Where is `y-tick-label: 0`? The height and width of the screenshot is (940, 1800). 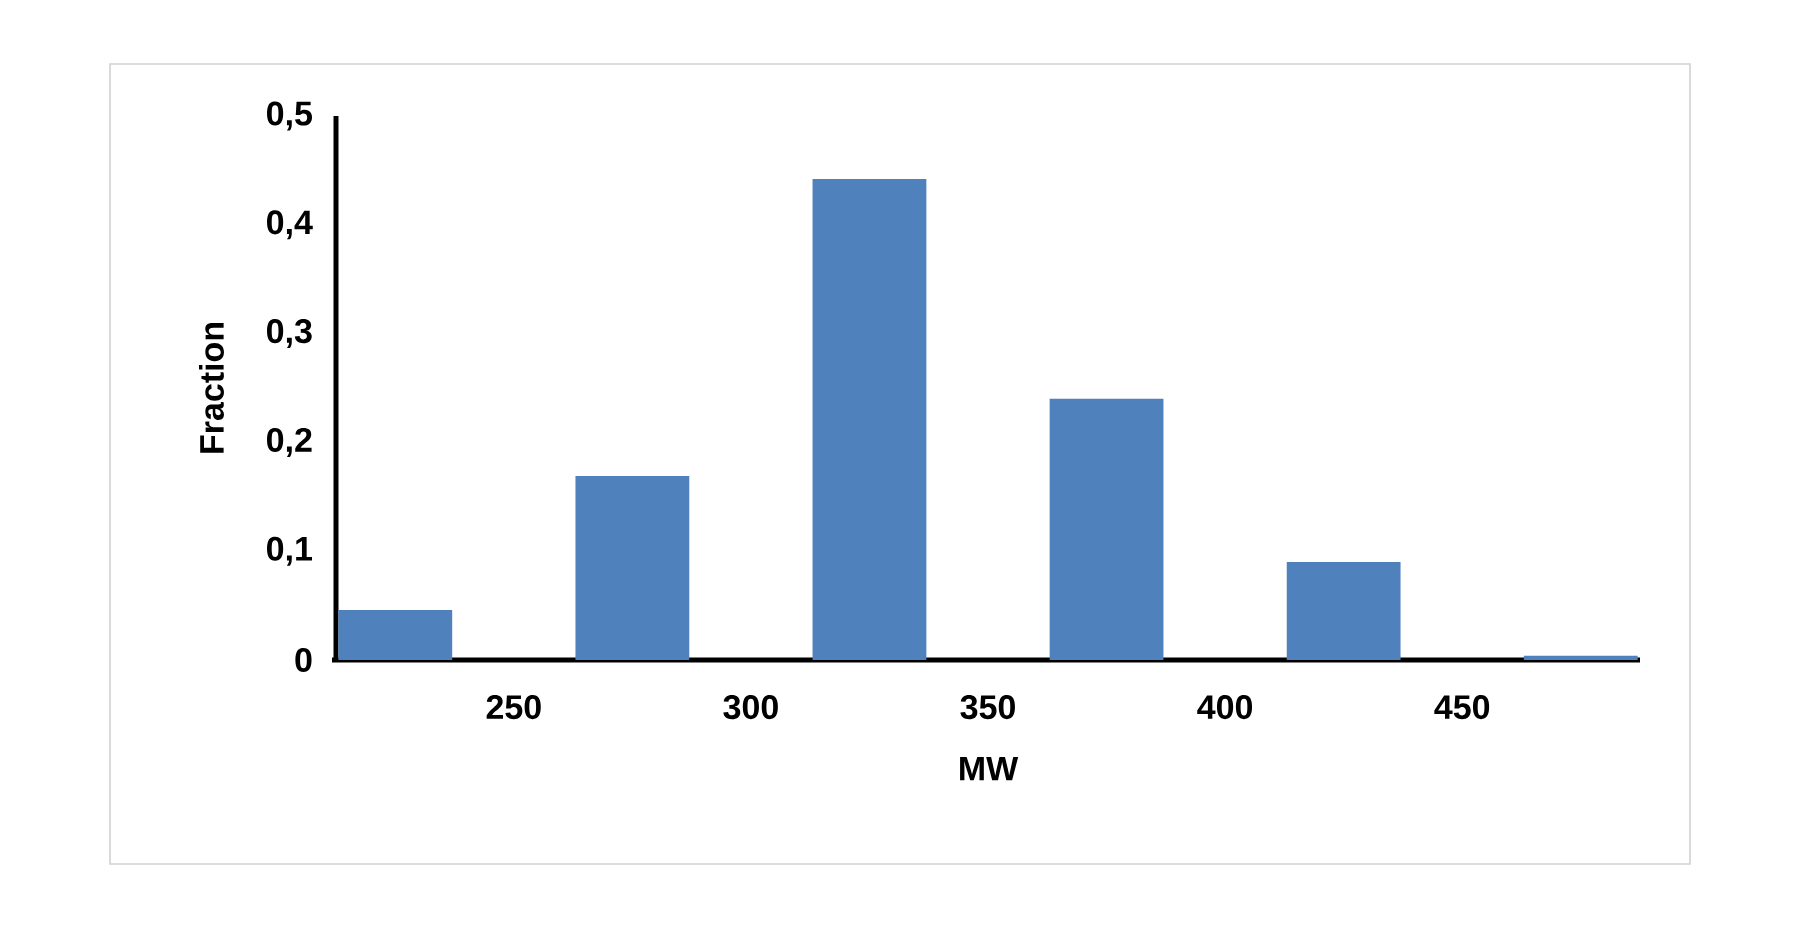 y-tick-label: 0 is located at coordinates (303, 660).